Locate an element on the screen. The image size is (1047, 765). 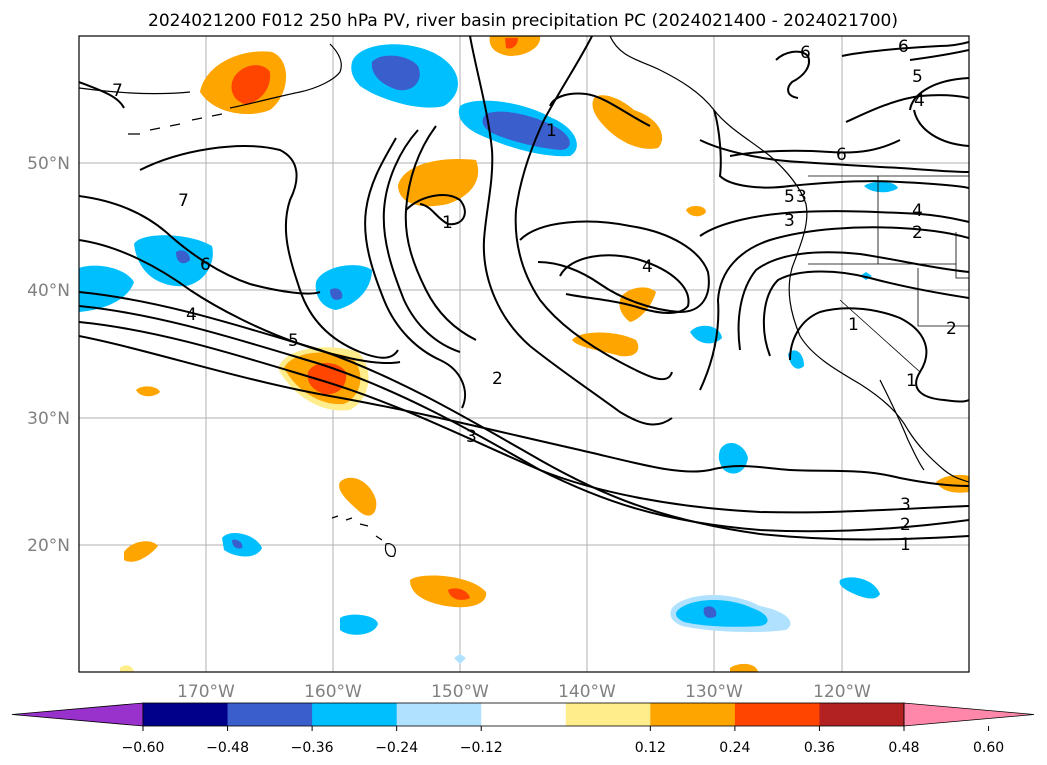
colorbar-frame is located at coordinates (523, 714).